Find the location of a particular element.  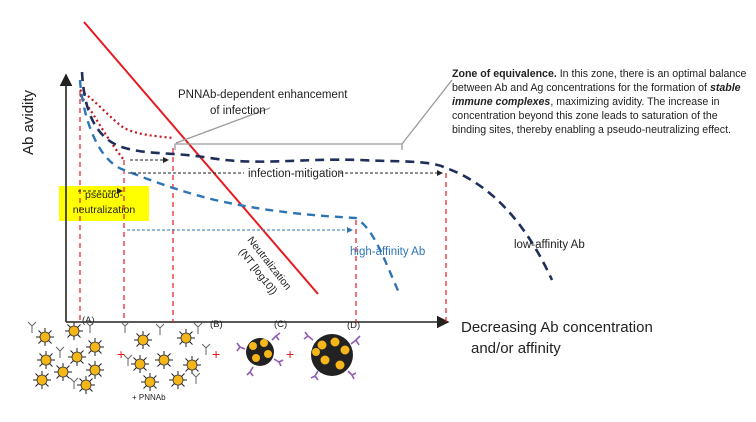

range-arrows is located at coordinates (260, 195).